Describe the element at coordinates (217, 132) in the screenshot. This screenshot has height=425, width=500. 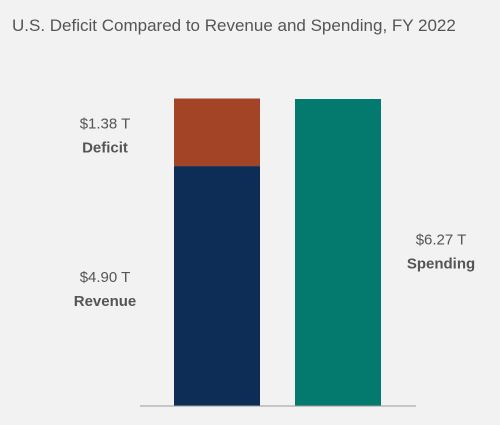
I see `bar-deficit` at that location.